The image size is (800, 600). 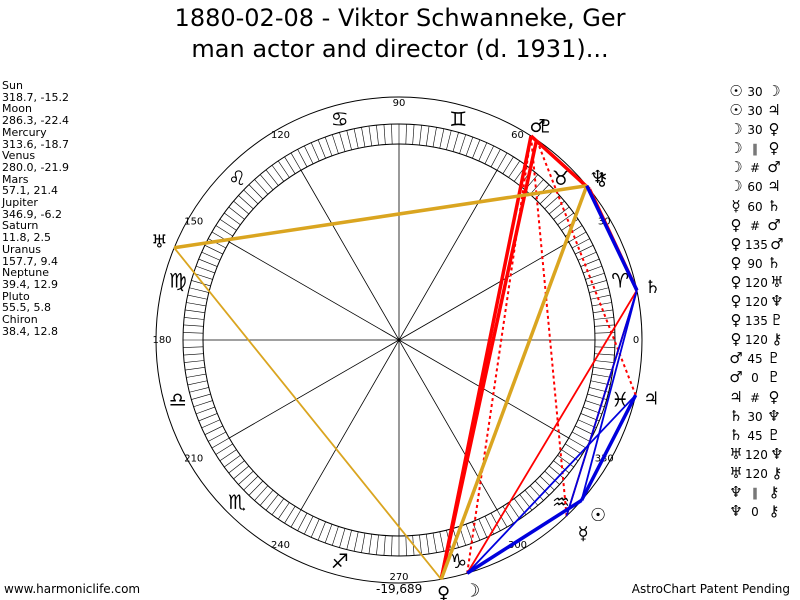 What do you see at coordinates (30, 261) in the screenshot?
I see `planet-position: 157.7, 9.4` at bounding box center [30, 261].